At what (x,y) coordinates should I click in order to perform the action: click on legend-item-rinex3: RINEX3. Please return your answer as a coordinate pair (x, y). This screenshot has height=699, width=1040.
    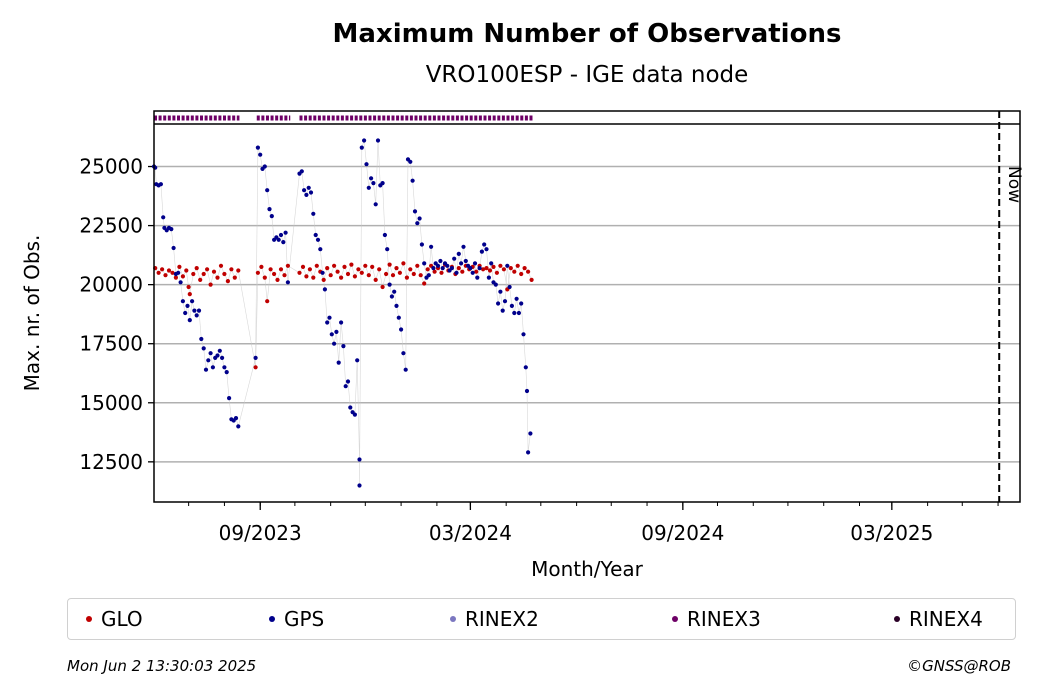
    Looking at the image, I should click on (716, 619).